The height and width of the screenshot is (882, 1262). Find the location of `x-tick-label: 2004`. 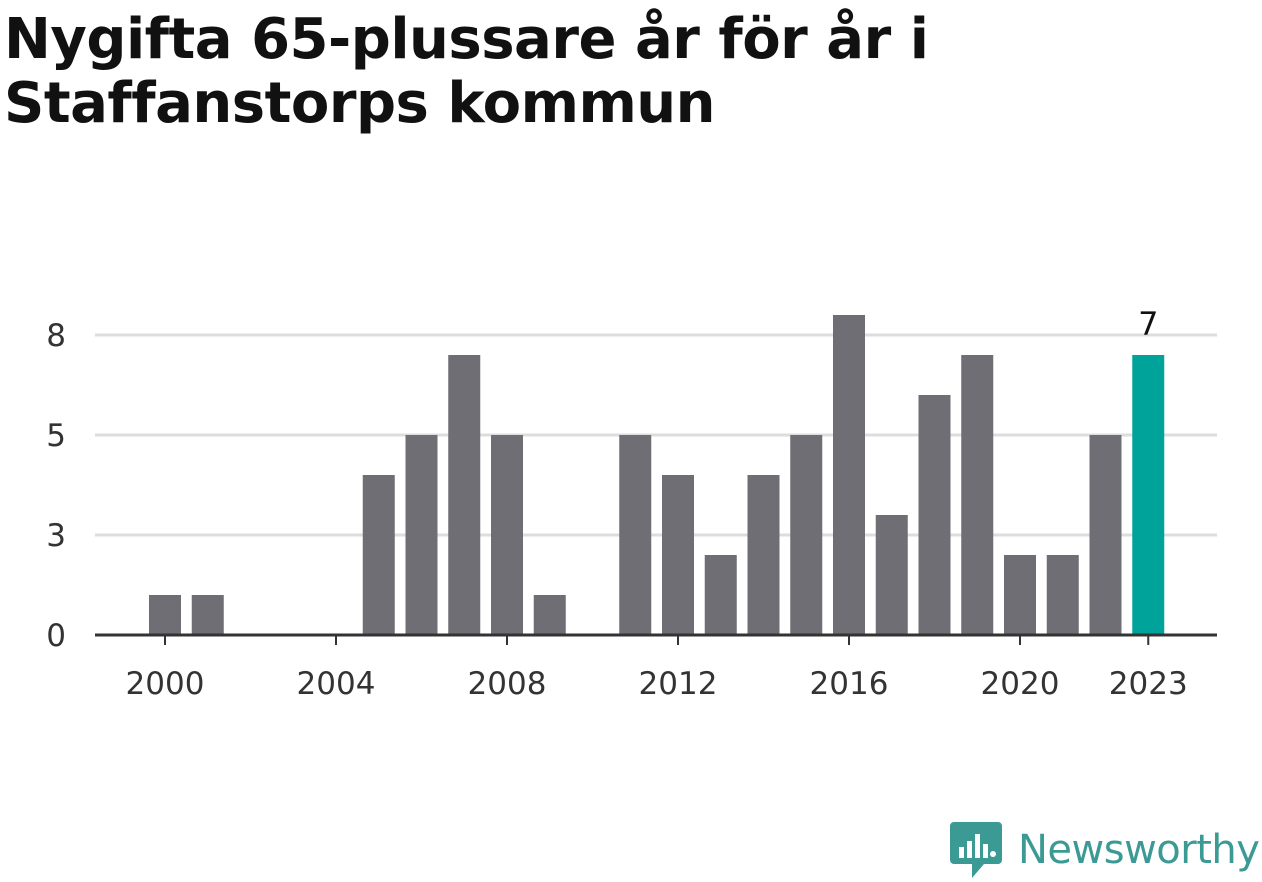

x-tick-label: 2004 is located at coordinates (336, 684).